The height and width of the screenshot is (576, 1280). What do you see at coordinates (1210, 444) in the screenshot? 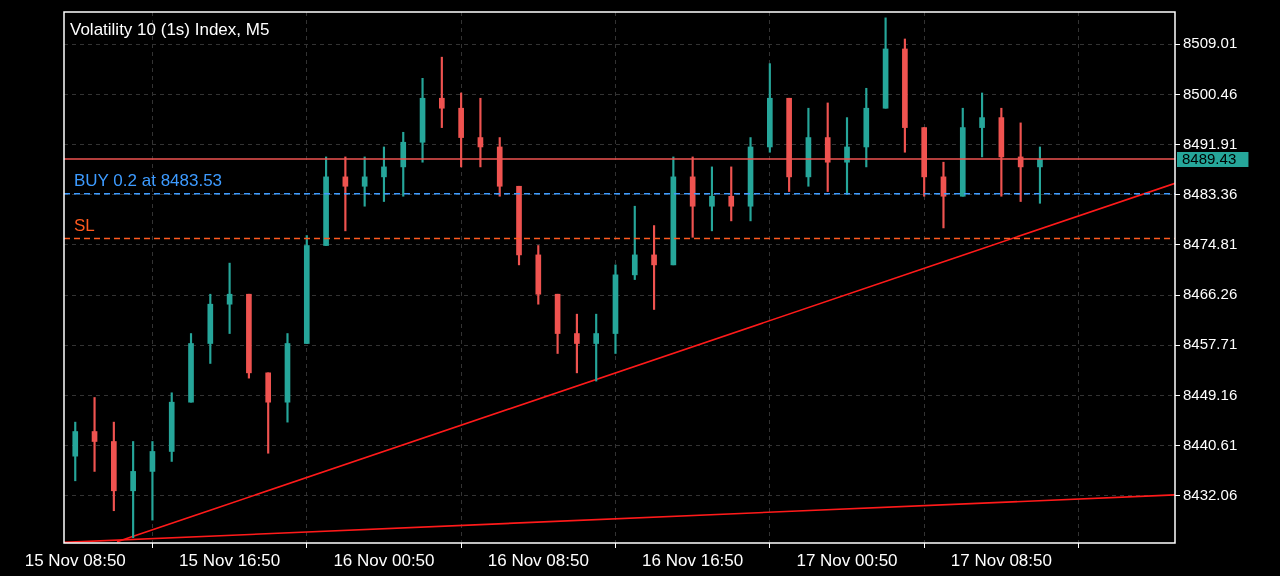
I see `y-tick-label: 8440.61` at bounding box center [1210, 444].